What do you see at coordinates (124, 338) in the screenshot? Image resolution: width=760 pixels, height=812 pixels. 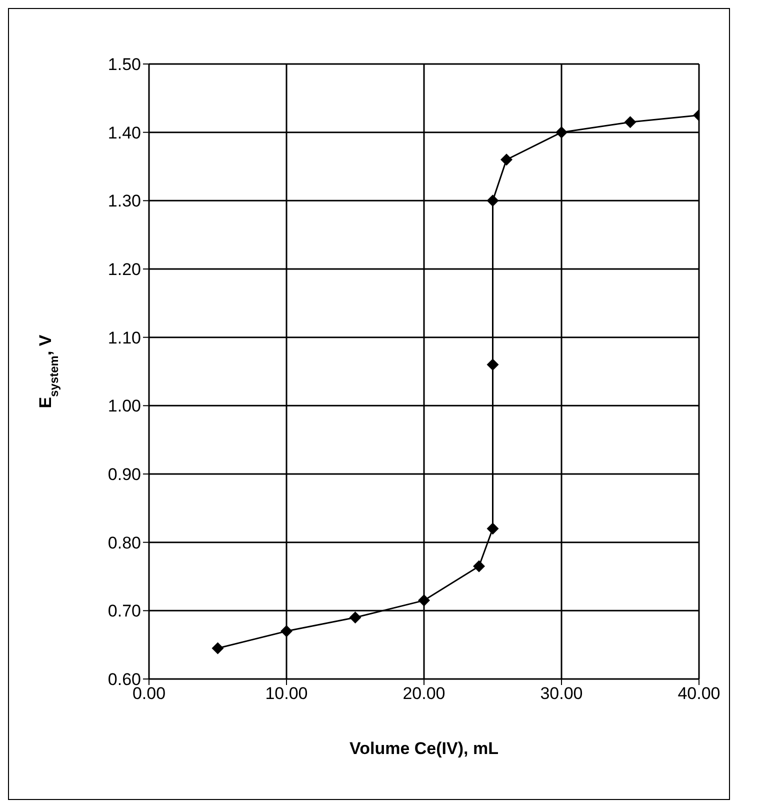 I see `y-tick-label: 1.10` at bounding box center [124, 338].